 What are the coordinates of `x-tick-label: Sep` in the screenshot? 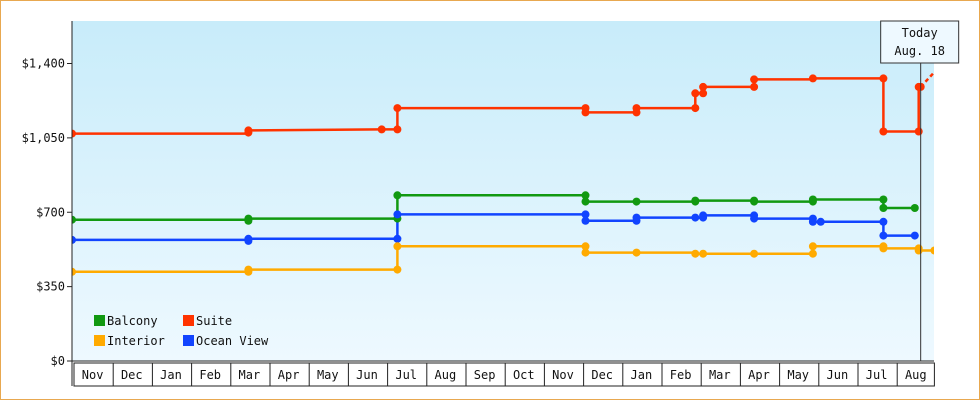 It's located at (485, 375).